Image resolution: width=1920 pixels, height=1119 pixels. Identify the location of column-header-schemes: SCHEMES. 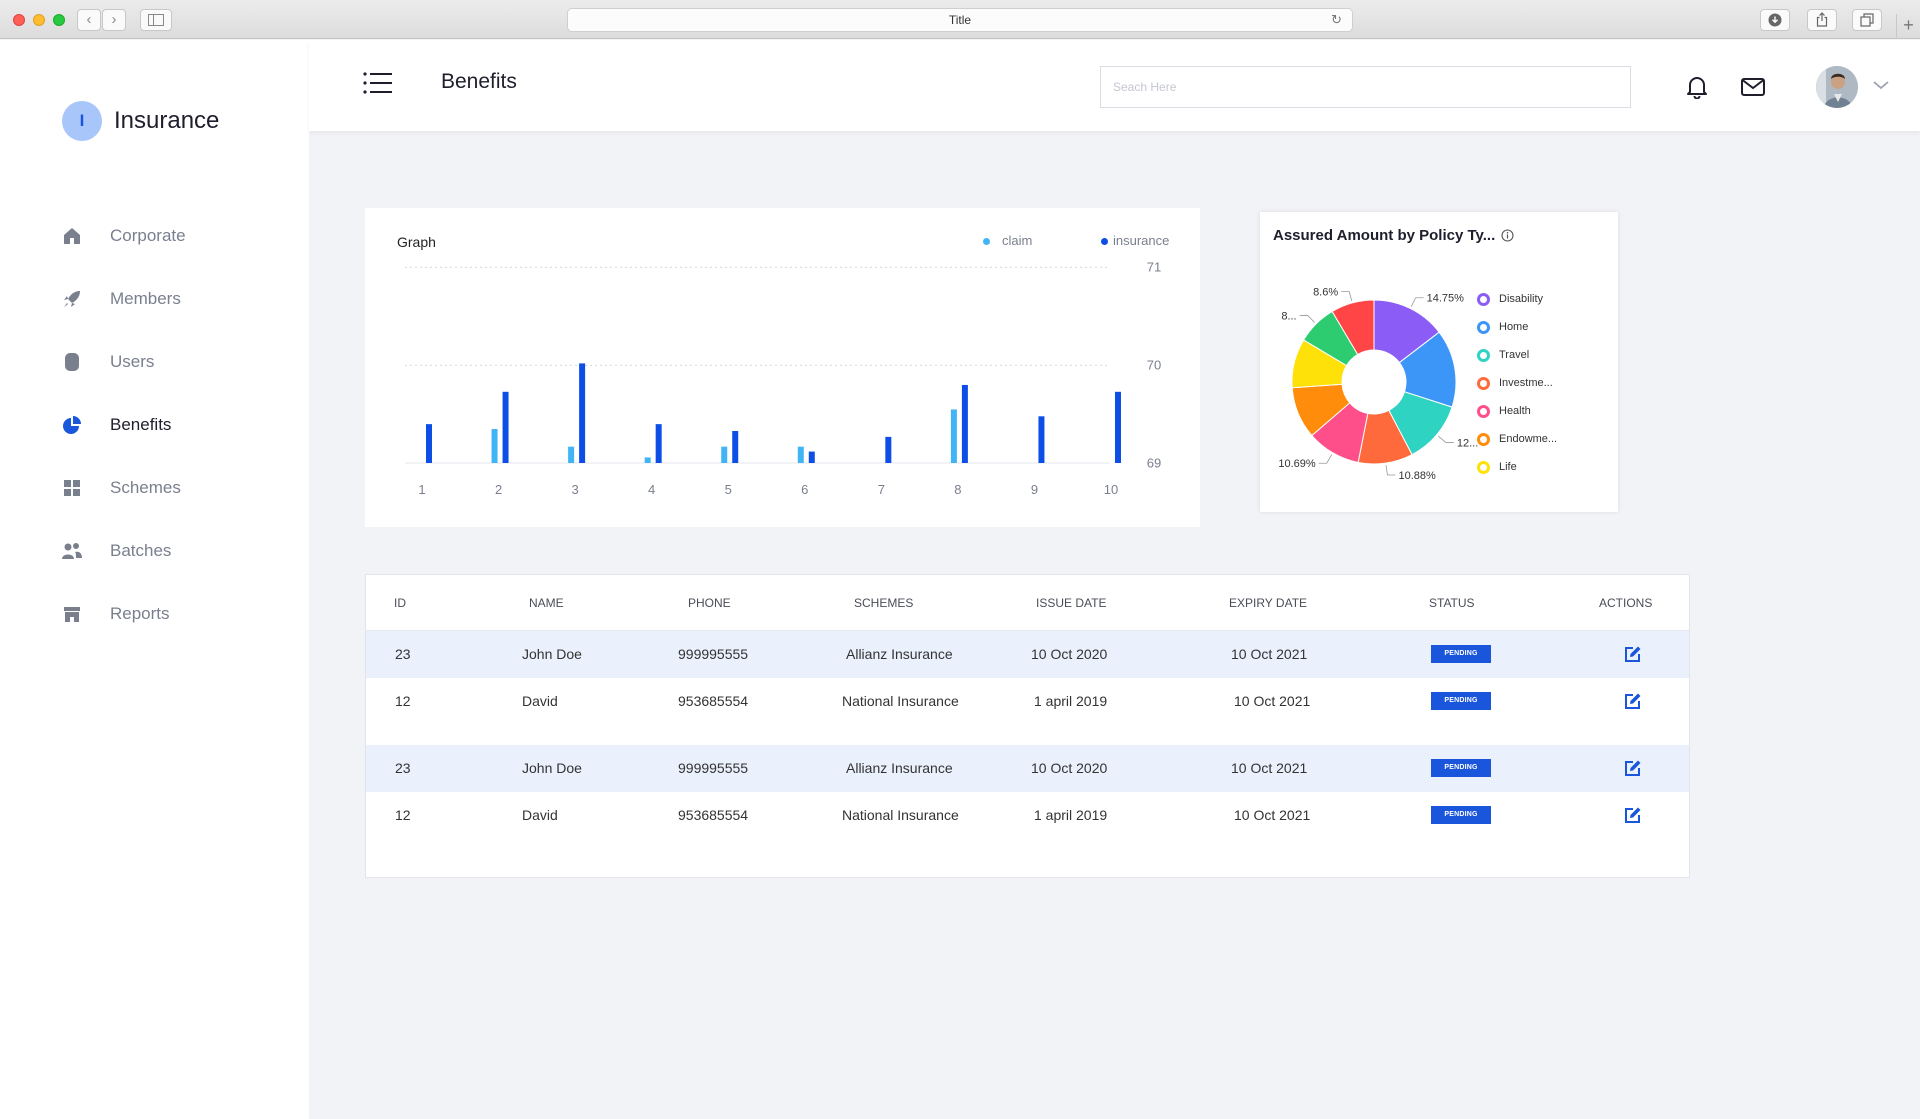
(884, 603).